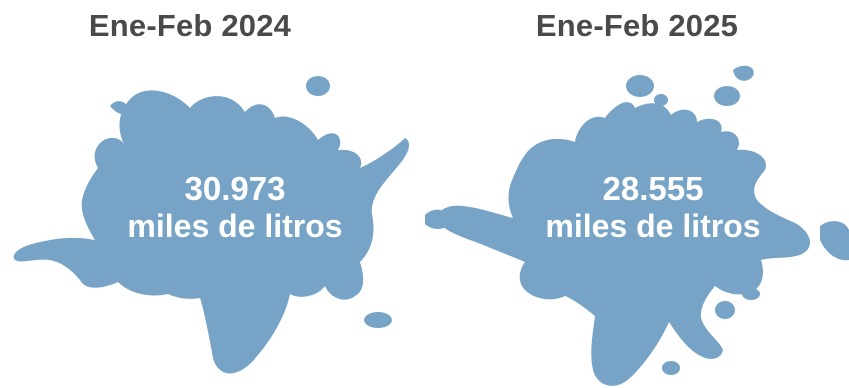  I want to click on period-title-2025: Ene-Feb 2025, so click(637, 25).